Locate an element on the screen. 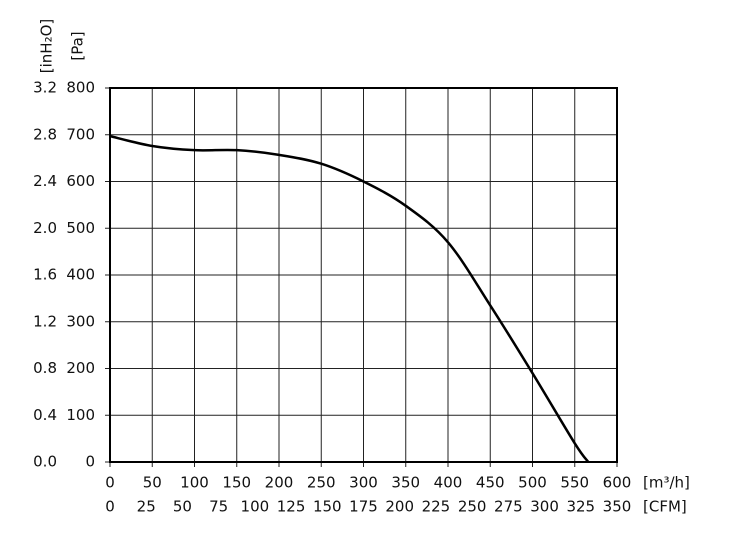 The width and height of the screenshot is (751, 541). x2-tick-label: 150 is located at coordinates (327, 507).